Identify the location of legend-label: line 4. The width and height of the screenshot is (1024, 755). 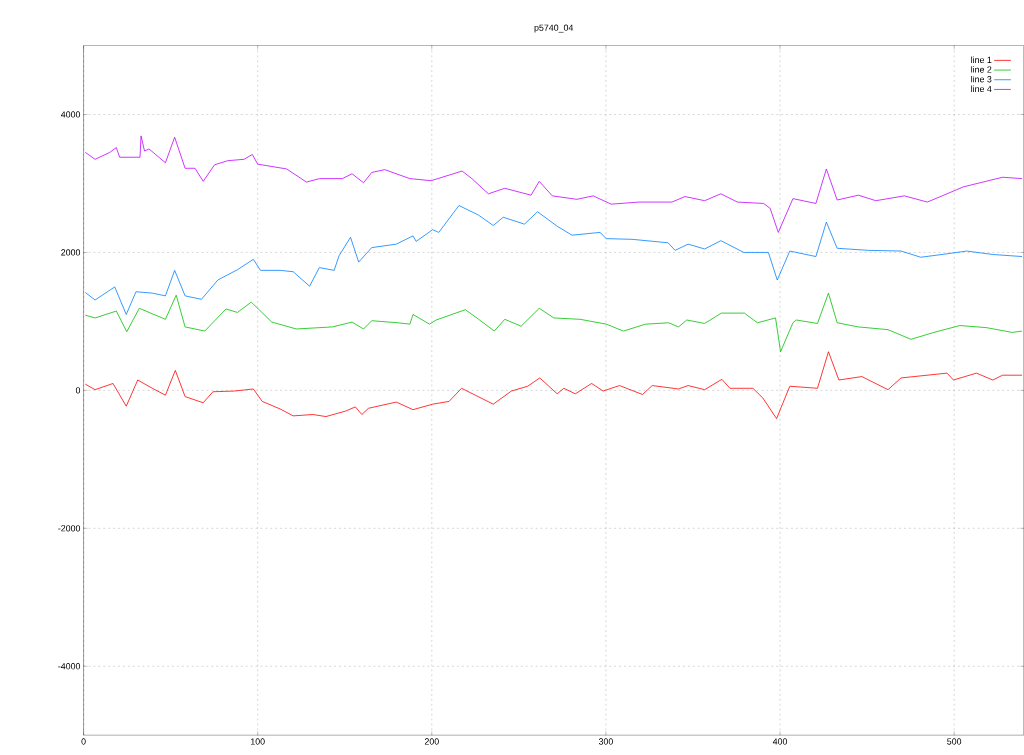
(981, 89).